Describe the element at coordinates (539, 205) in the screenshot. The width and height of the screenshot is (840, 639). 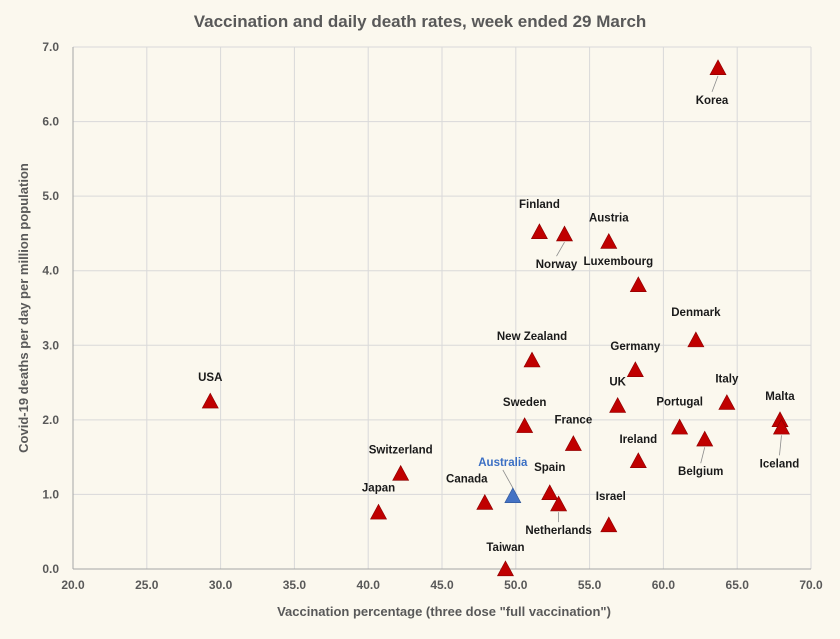
I see `point-label: Finland` at that location.